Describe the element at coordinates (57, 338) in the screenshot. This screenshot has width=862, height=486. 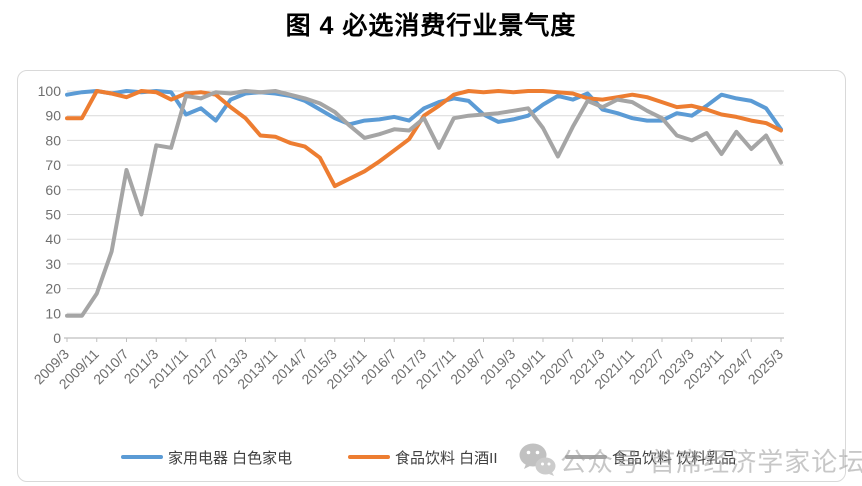
I see `y-tick-label: 0` at that location.